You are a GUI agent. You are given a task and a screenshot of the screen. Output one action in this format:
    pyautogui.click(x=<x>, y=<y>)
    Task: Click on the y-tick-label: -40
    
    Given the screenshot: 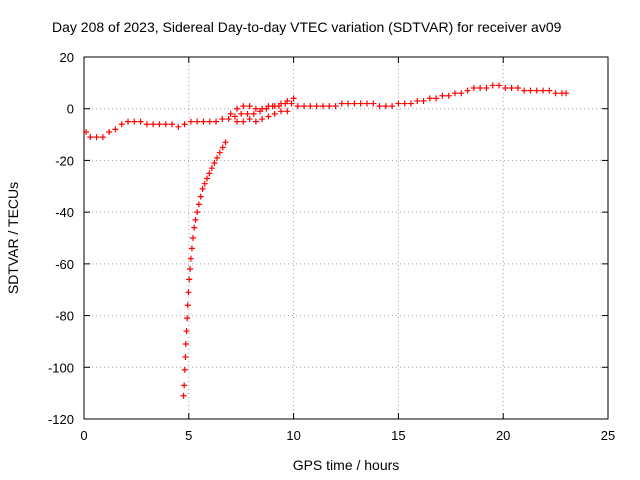 What is the action you would take?
    pyautogui.click(x=64, y=212)
    